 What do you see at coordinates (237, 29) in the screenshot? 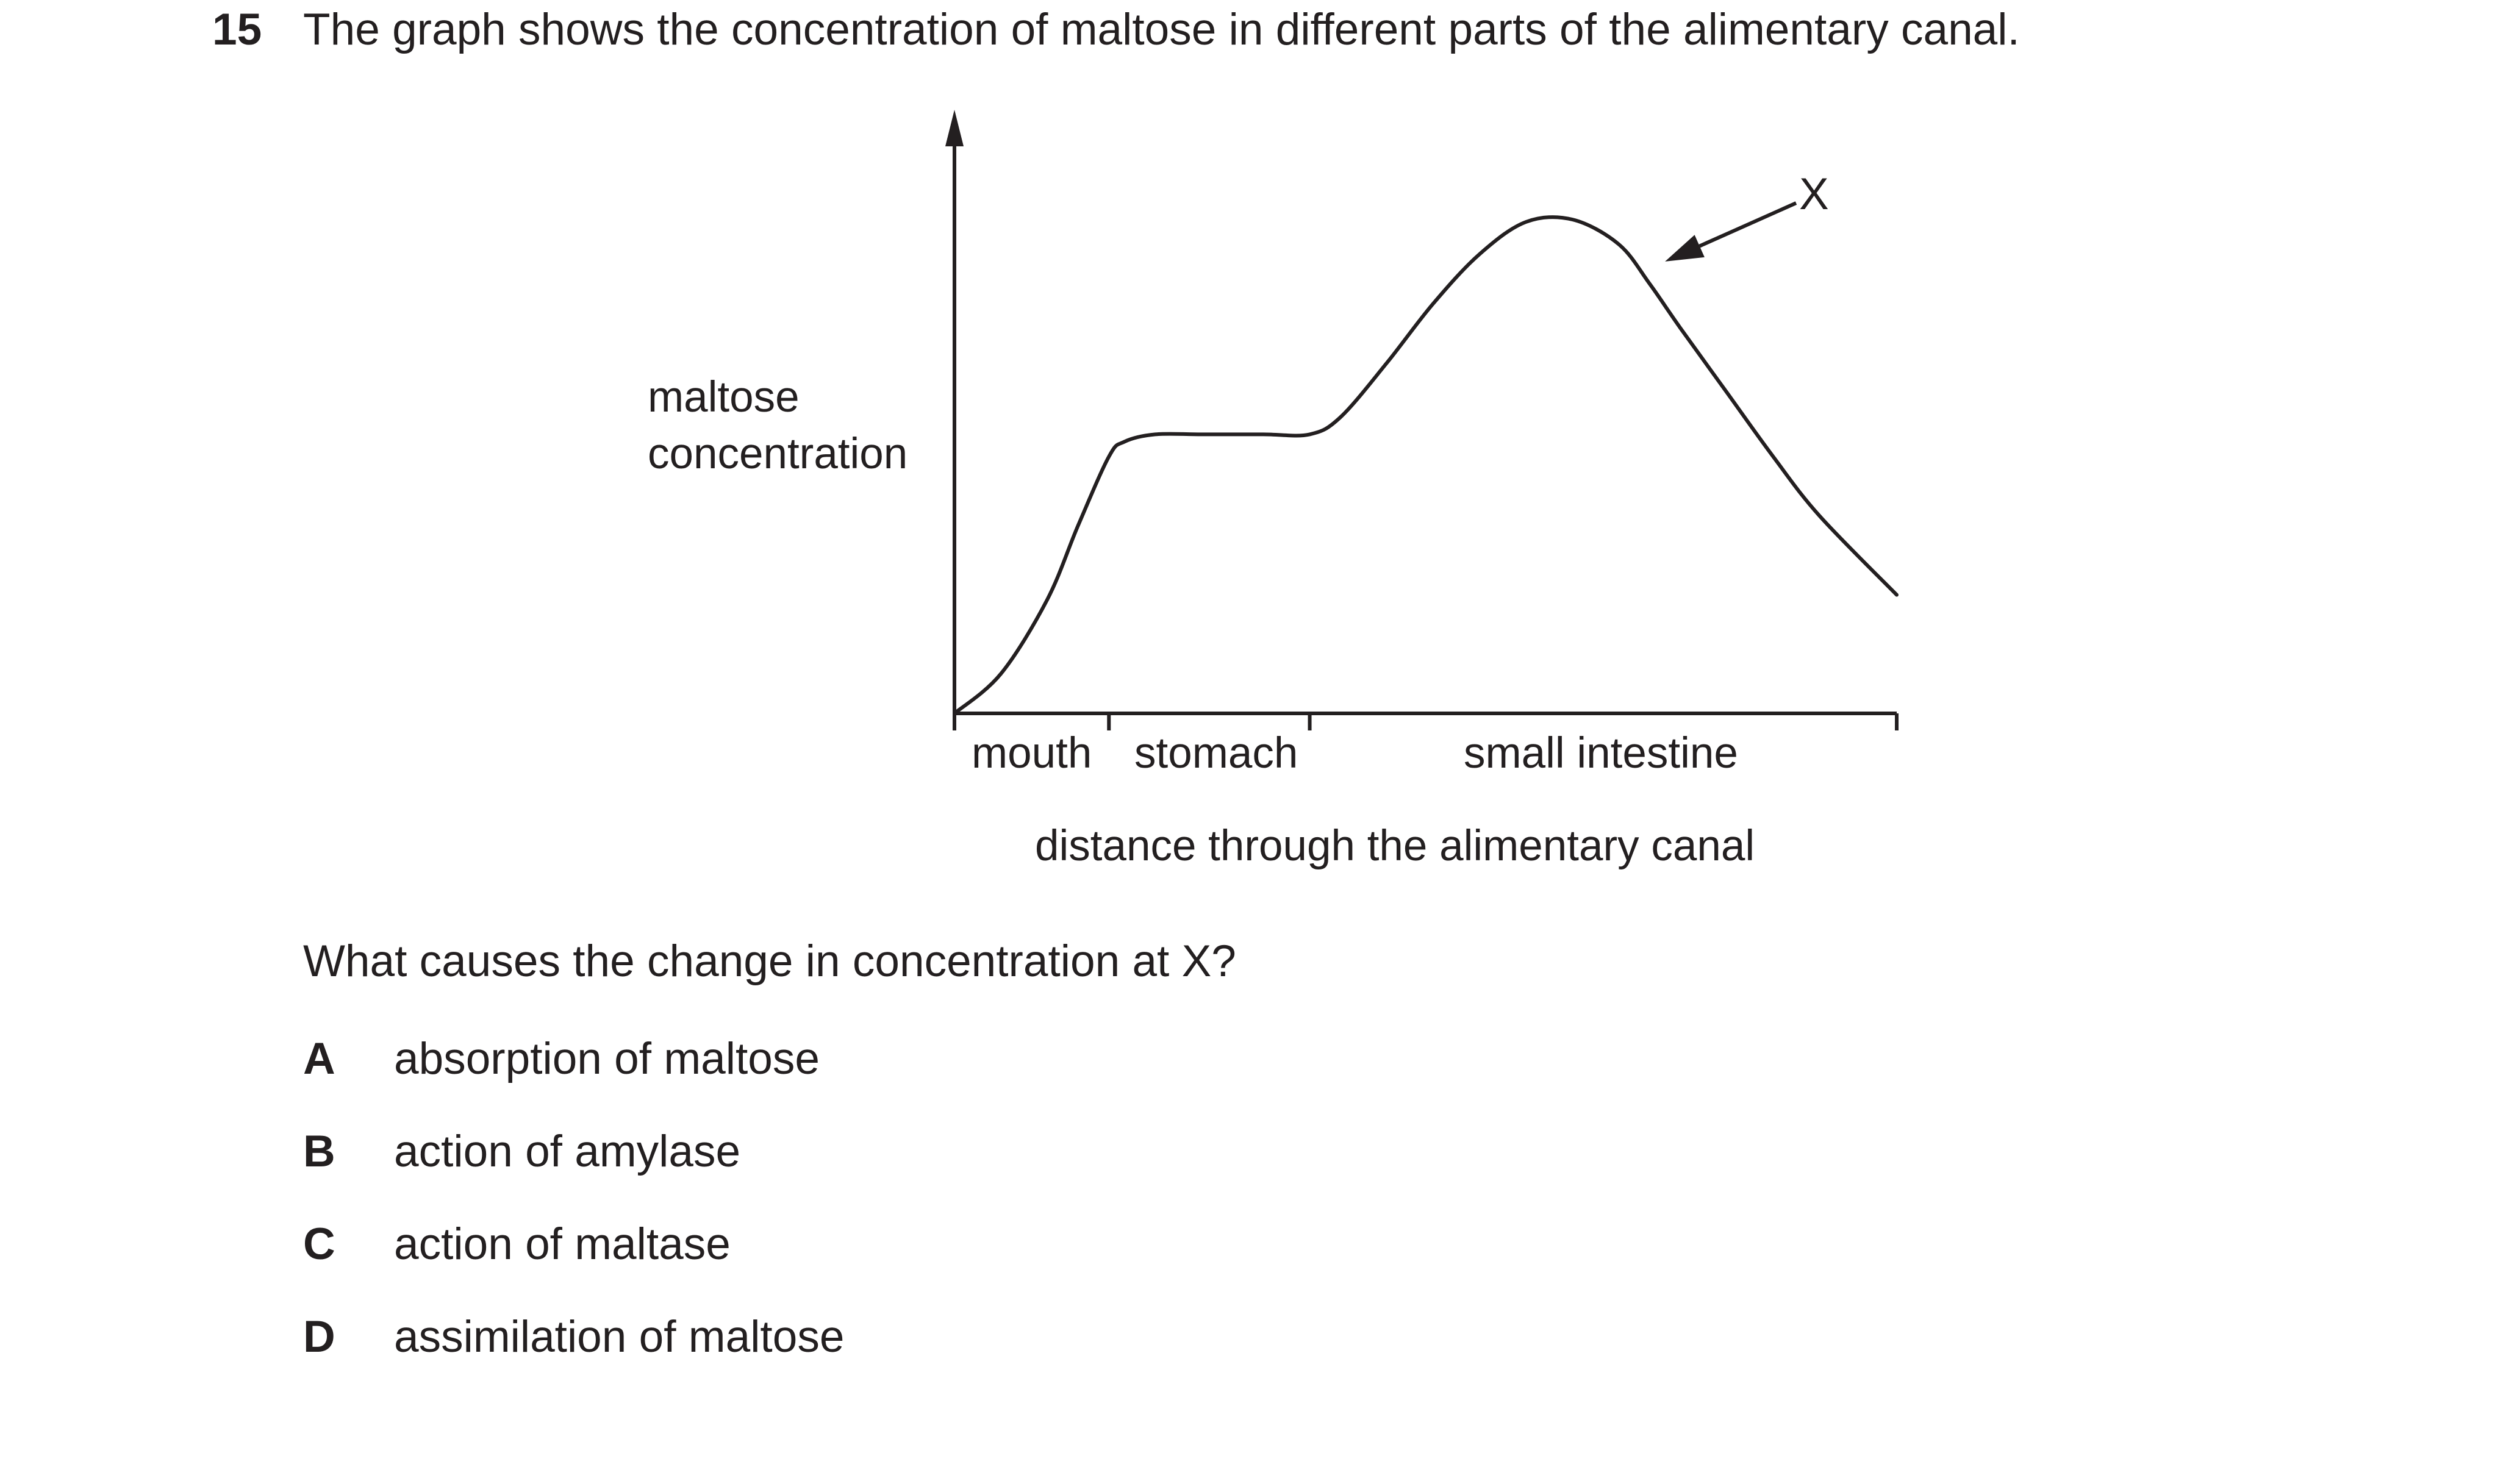
I see `question-number: 15` at bounding box center [237, 29].